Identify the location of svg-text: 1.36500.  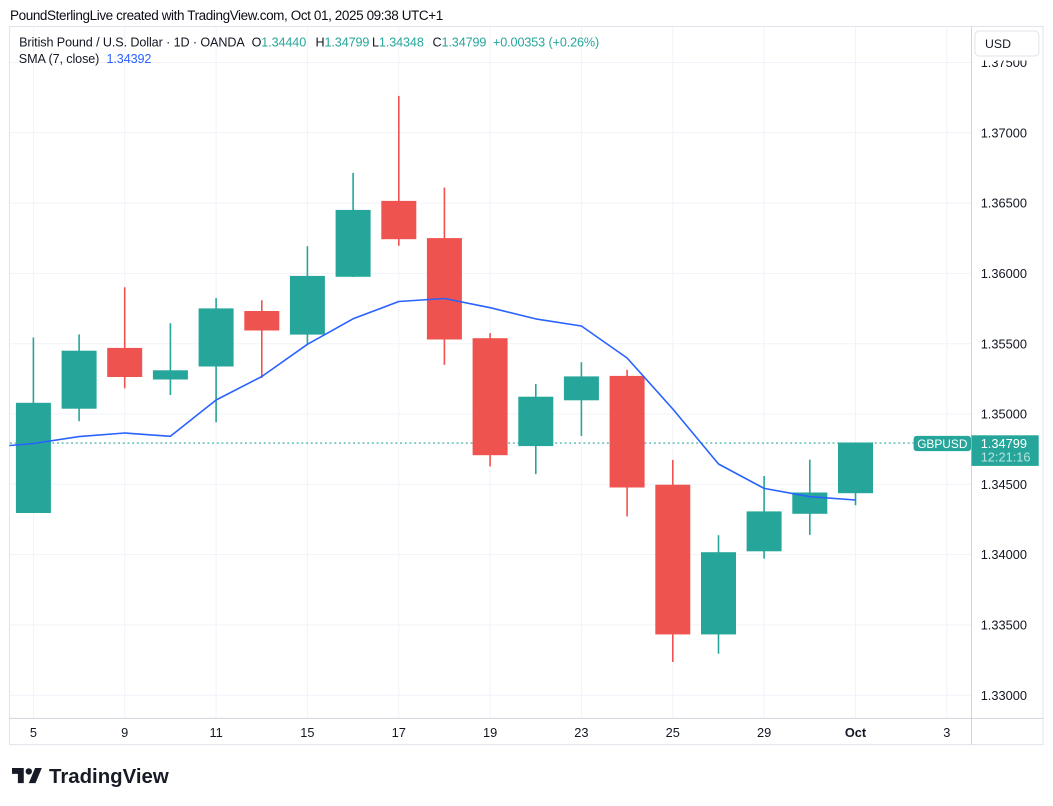
(1004, 203).